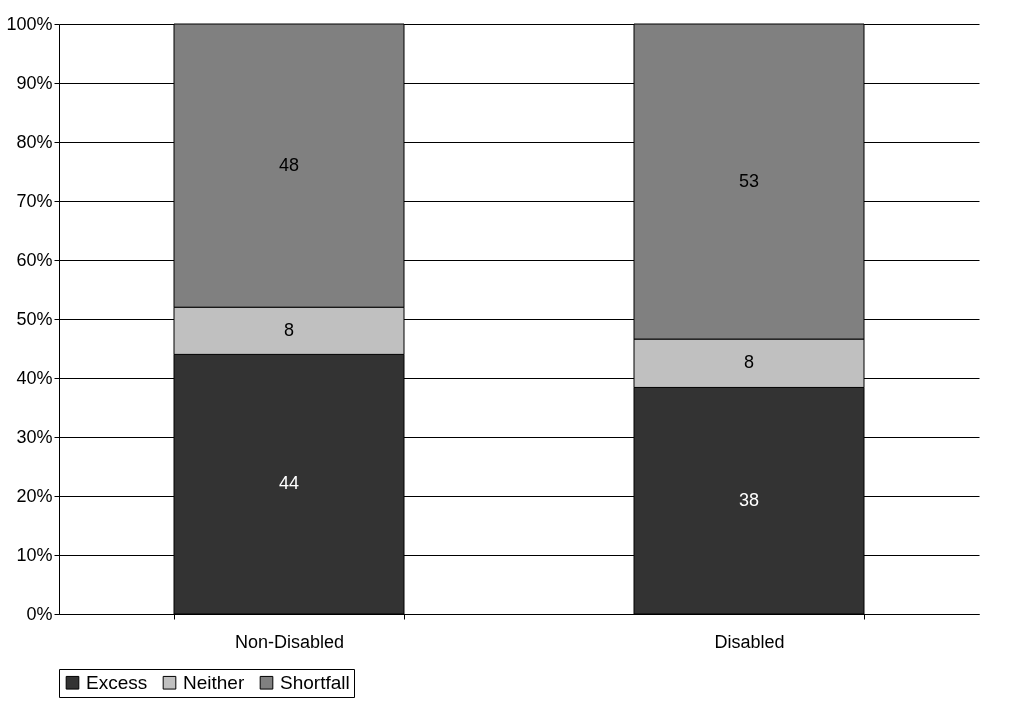 The height and width of the screenshot is (718, 1016). Describe the element at coordinates (34, 141) in the screenshot. I see `y-tick-label: 80%` at that location.